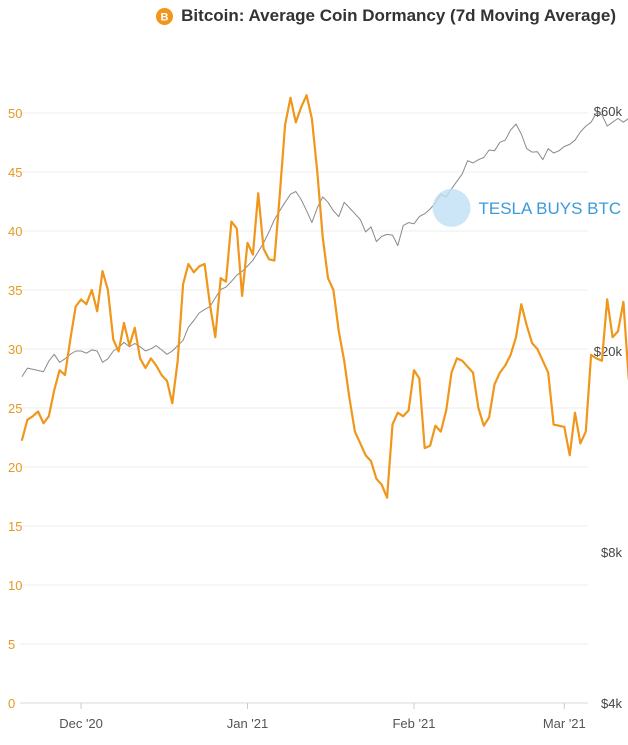 Image resolution: width=628 pixels, height=745 pixels. I want to click on left-tick-label: 40, so click(15, 231).